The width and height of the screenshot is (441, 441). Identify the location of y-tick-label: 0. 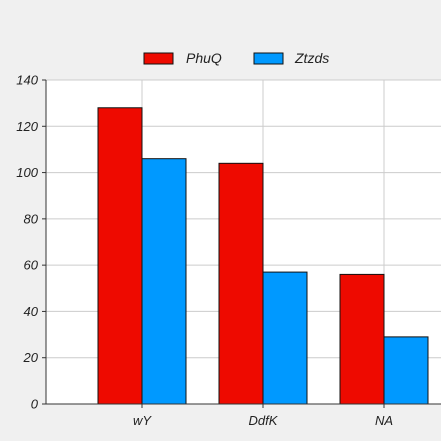
(35, 404).